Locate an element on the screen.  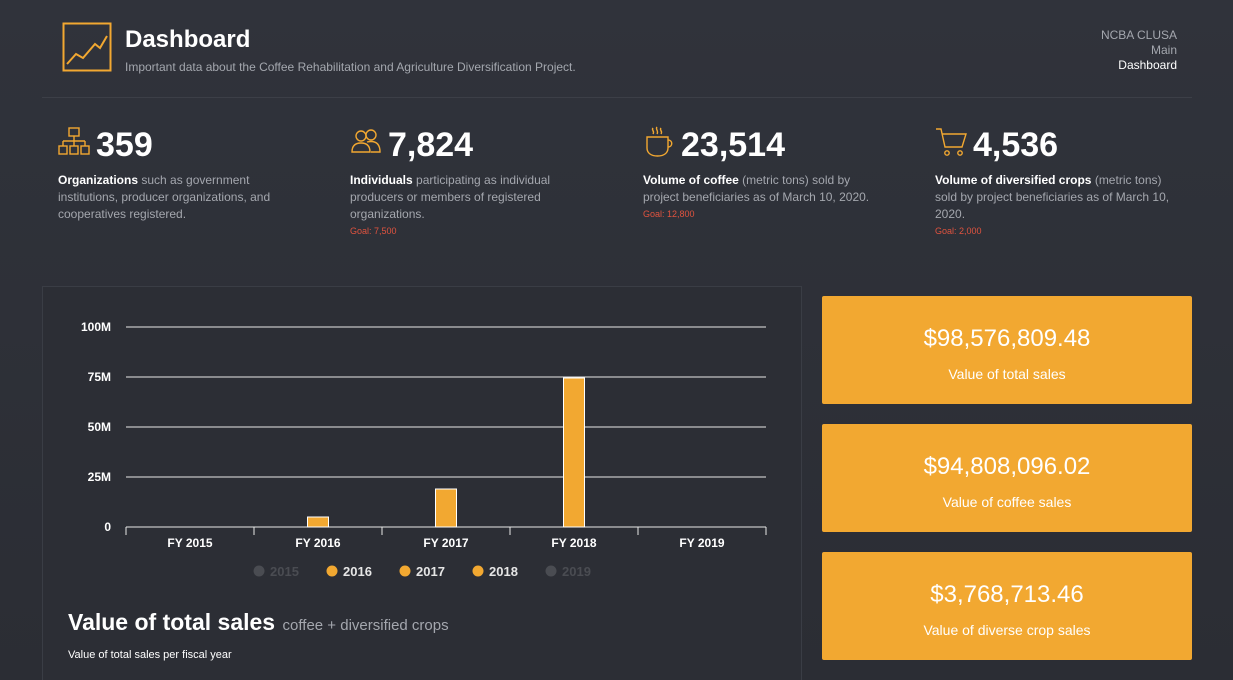
stat-label: Volume of diversified crops is located at coordinates (1013, 180).